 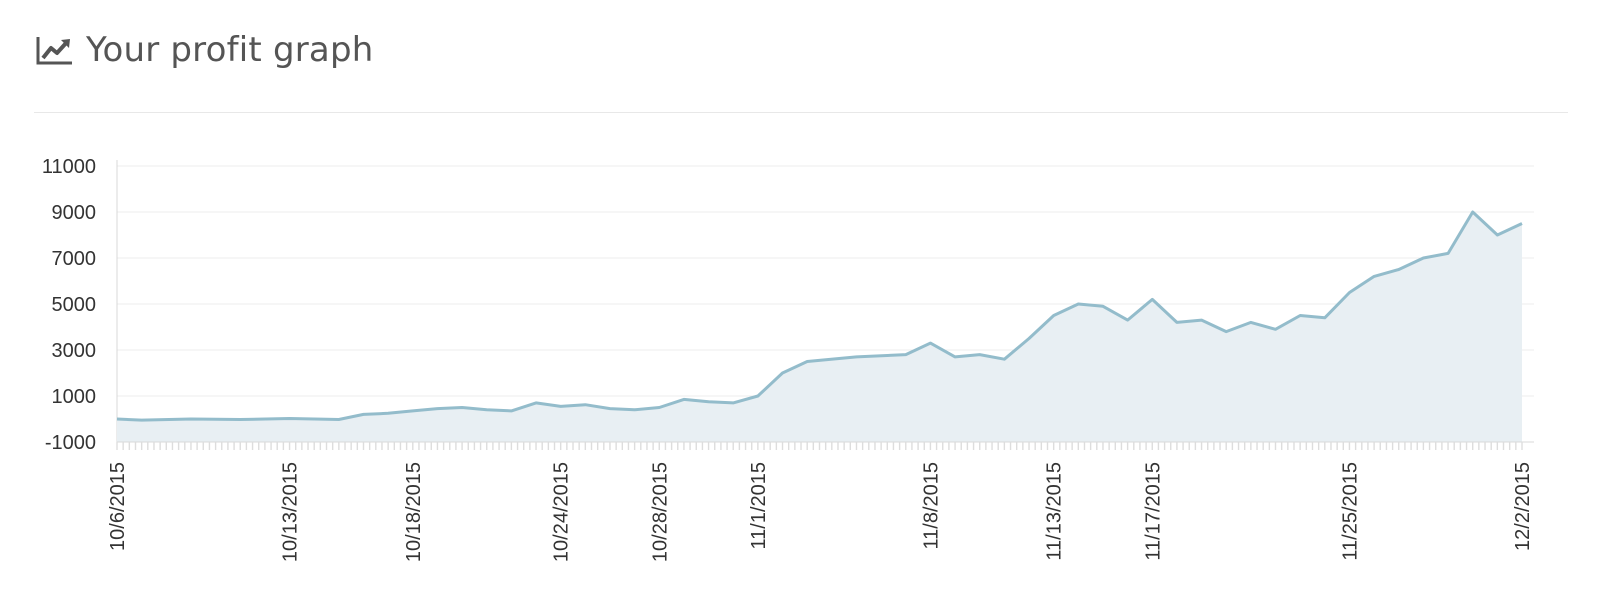 What do you see at coordinates (1350, 511) in the screenshot?
I see `x-tick-label: 11/25/2015` at bounding box center [1350, 511].